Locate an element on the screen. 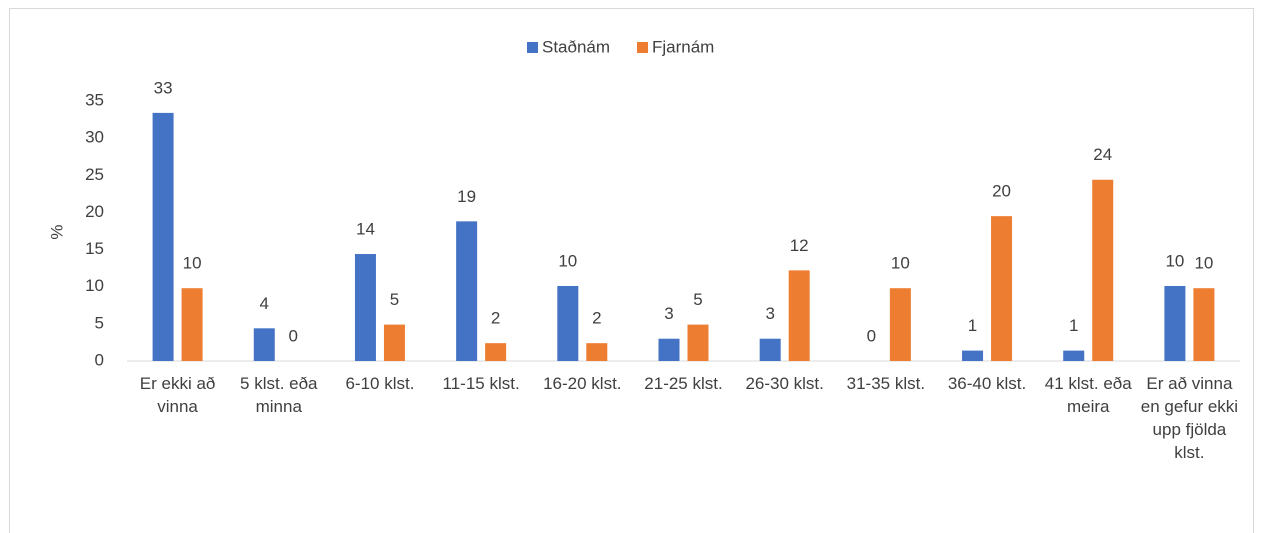 The width and height of the screenshot is (1263, 533). y-tick-label: 20 is located at coordinates (94, 211).